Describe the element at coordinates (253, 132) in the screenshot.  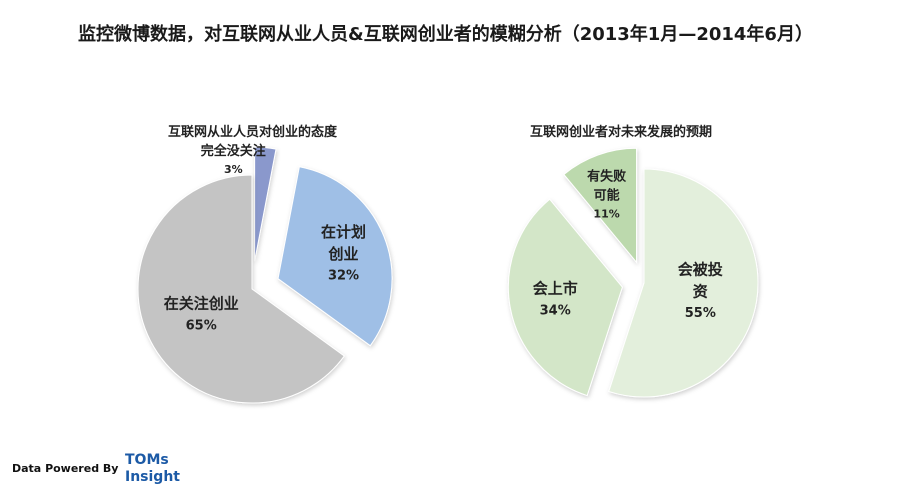
I see `left-chart-title: 互联网从业人员对创业的态度` at that location.